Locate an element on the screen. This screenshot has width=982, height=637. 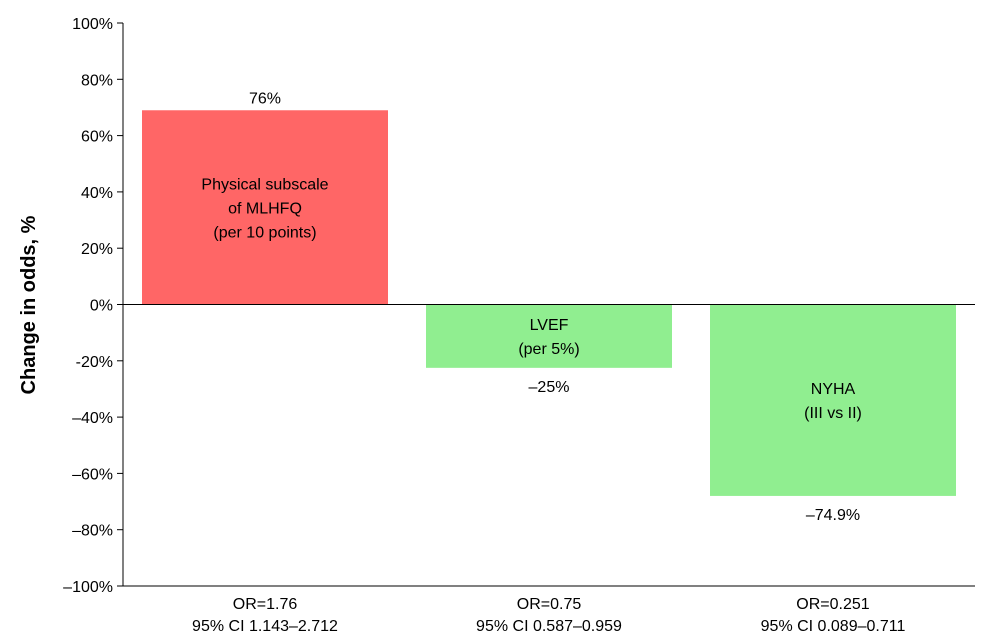
x-category-label: OR=0.75 is located at coordinates (549, 604).